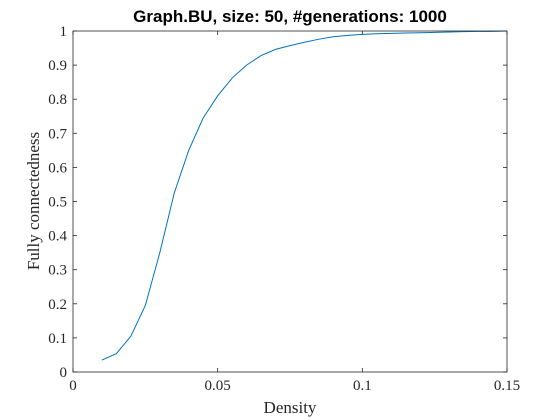  Describe the element at coordinates (73, 386) in the screenshot. I see `x-tick-label: 0` at that location.